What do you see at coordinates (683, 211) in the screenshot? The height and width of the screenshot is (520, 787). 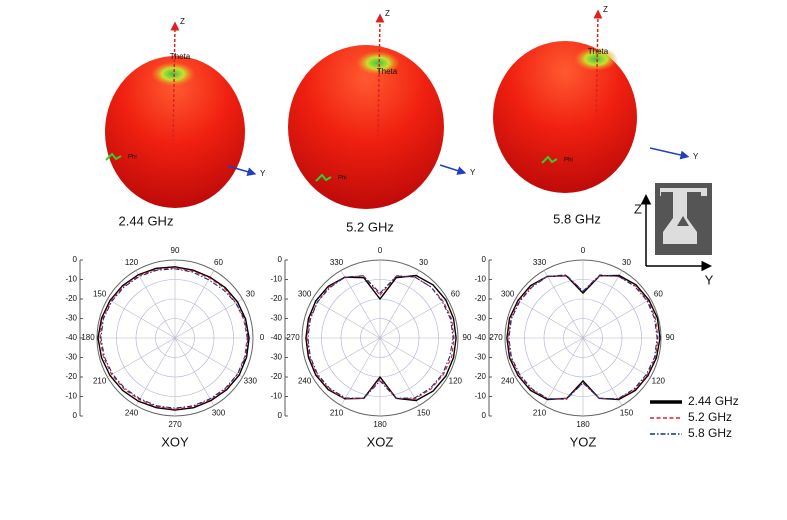 I see `antenna-slot` at bounding box center [683, 211].